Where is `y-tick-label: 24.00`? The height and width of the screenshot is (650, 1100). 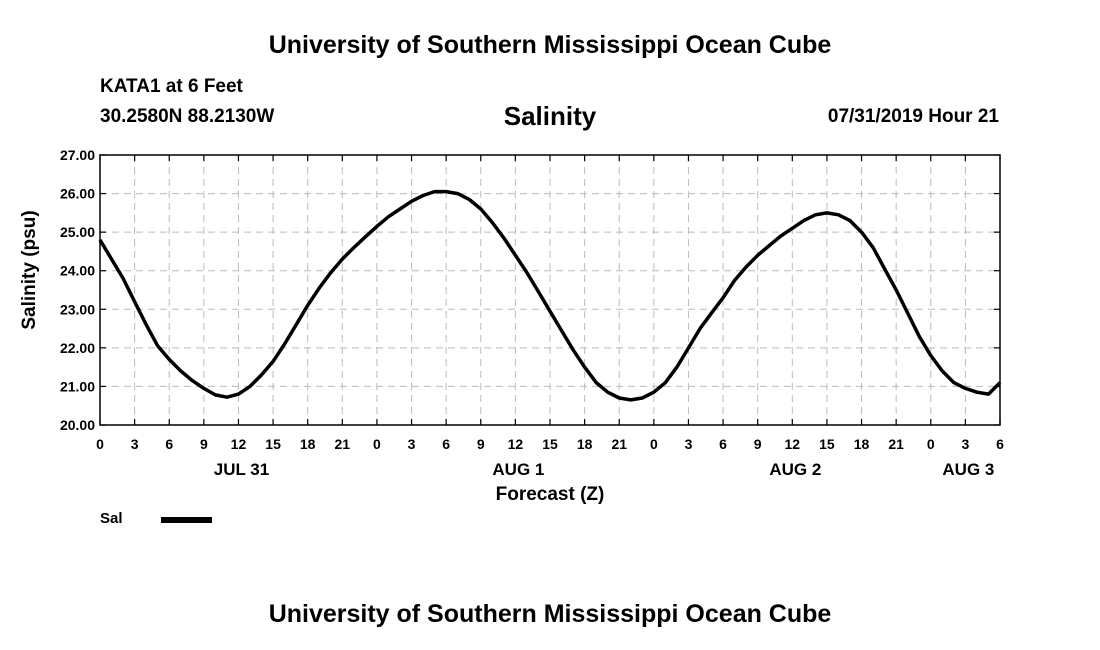
y-tick-label: 24.00 is located at coordinates (77, 271).